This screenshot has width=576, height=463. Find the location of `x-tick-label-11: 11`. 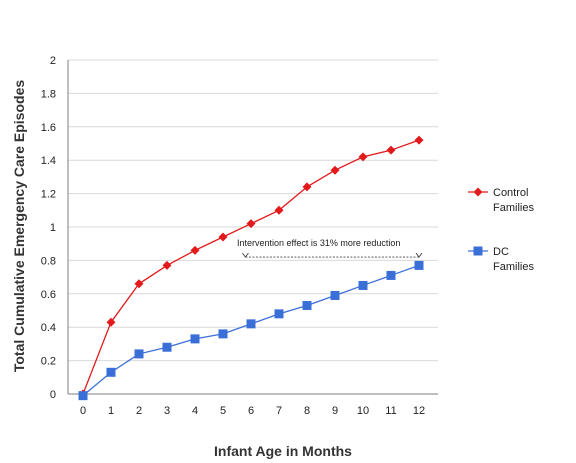

x-tick-label-11: 11 is located at coordinates (390, 411).